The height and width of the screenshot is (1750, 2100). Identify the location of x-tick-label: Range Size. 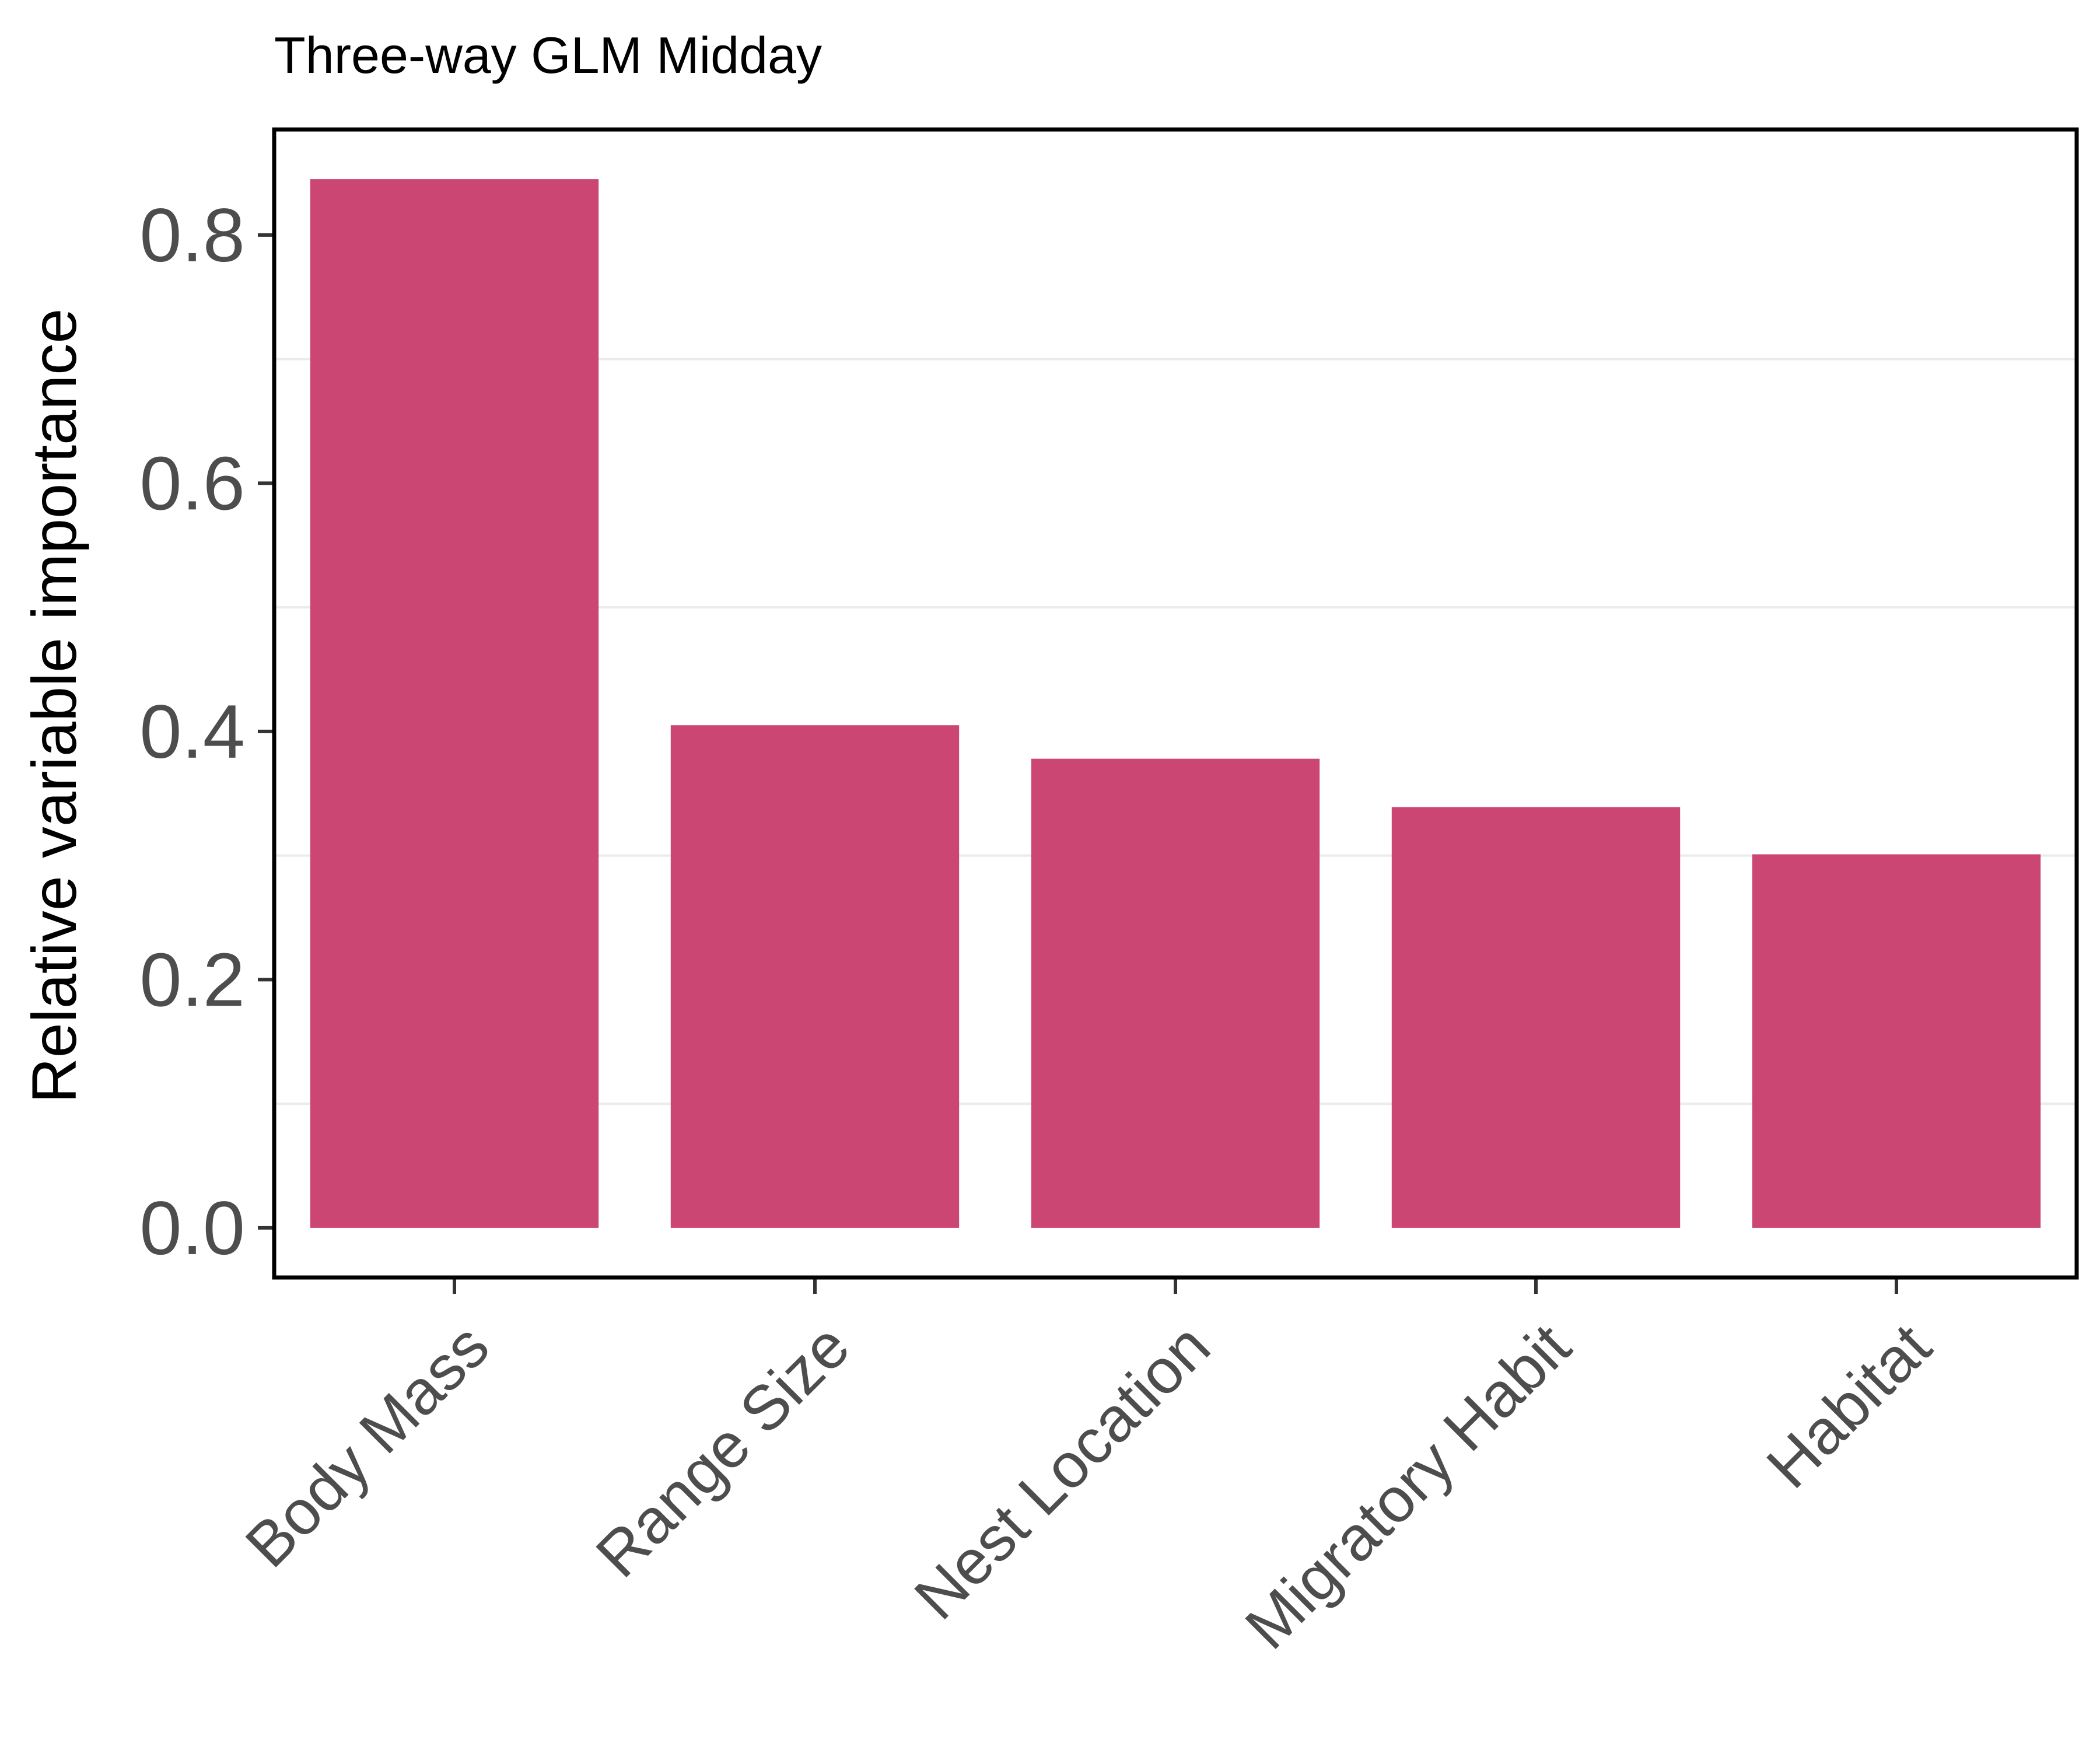
(722, 1450).